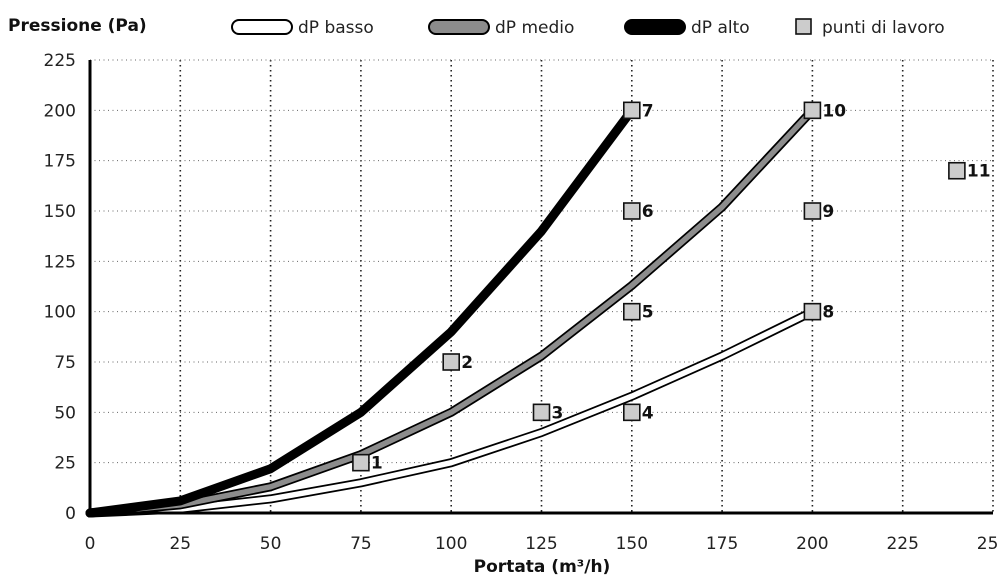  Describe the element at coordinates (883, 28) in the screenshot. I see `legend-label-punti-di-lavoro: punti di lavoro` at that location.